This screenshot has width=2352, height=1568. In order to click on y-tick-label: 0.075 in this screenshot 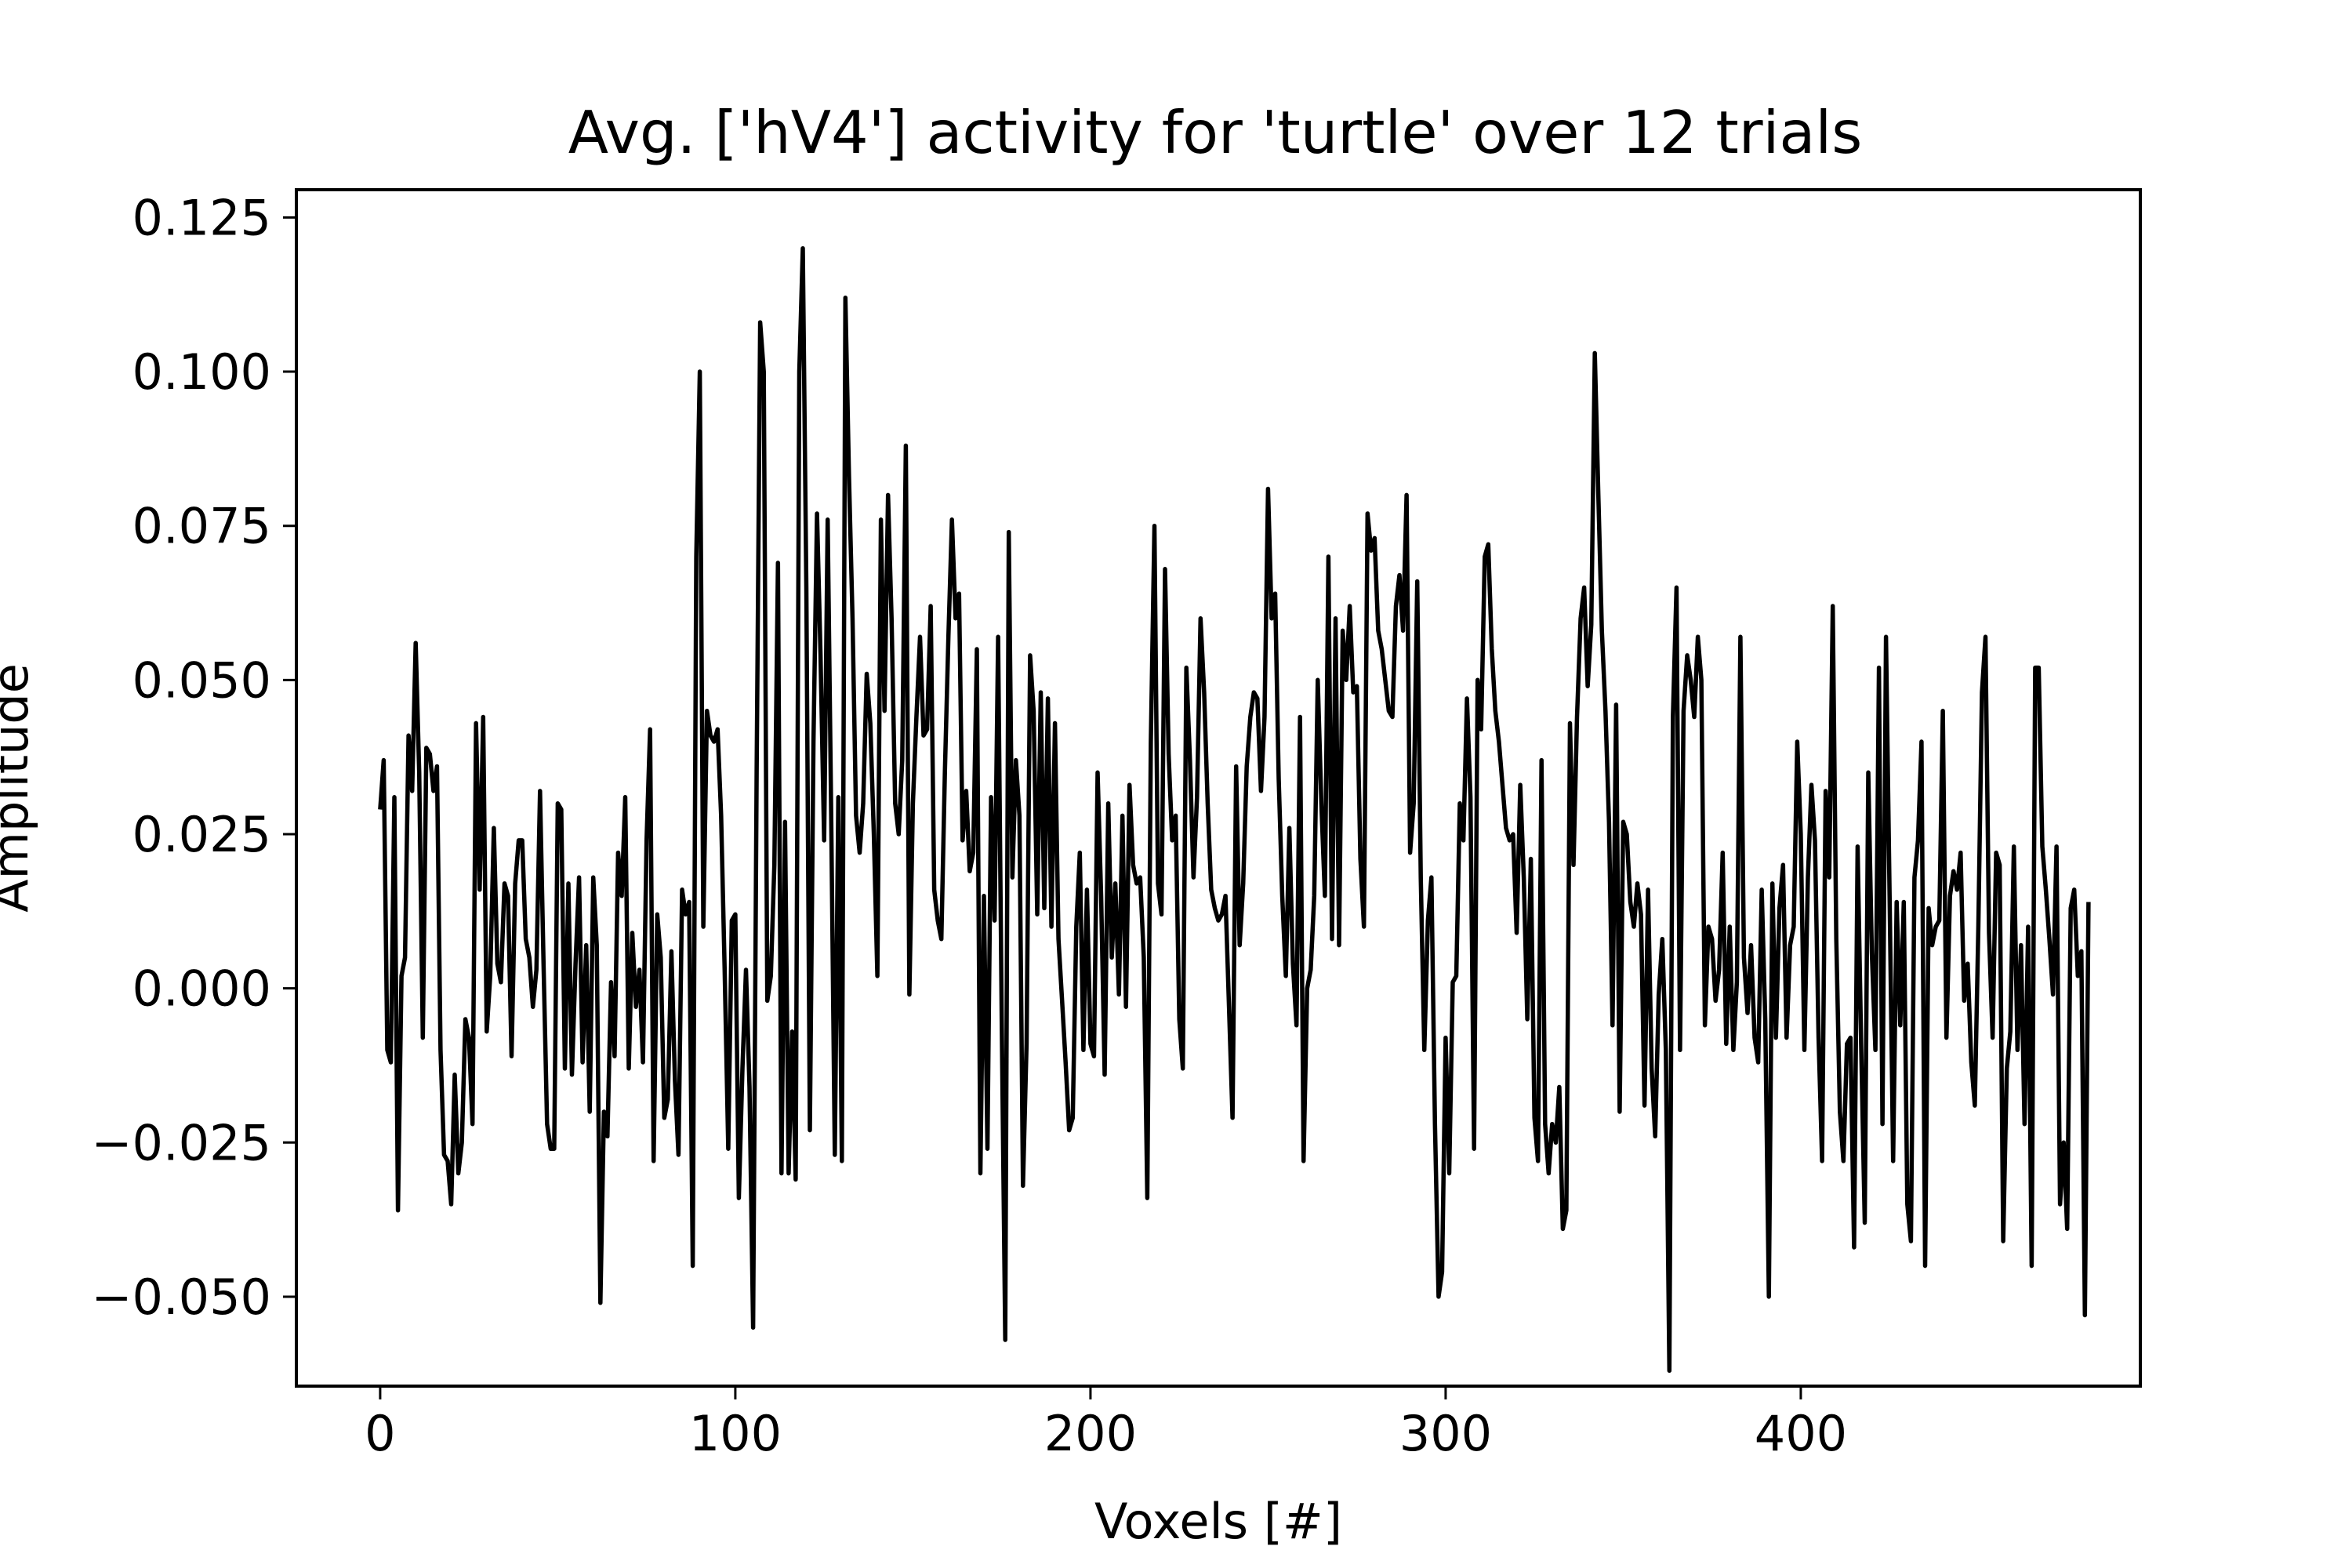, I will do `click(202, 526)`.